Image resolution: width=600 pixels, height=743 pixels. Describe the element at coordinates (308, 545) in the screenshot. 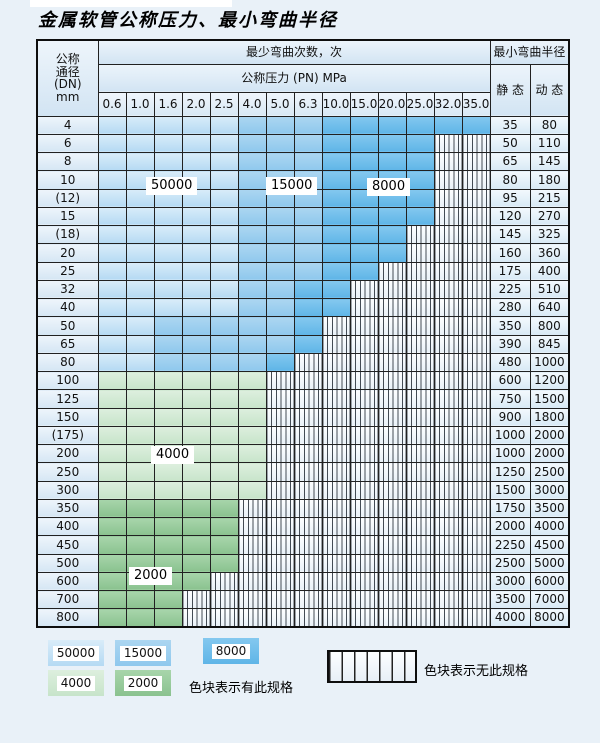

I see `cycle-cell-dn450-pn6.3` at that location.